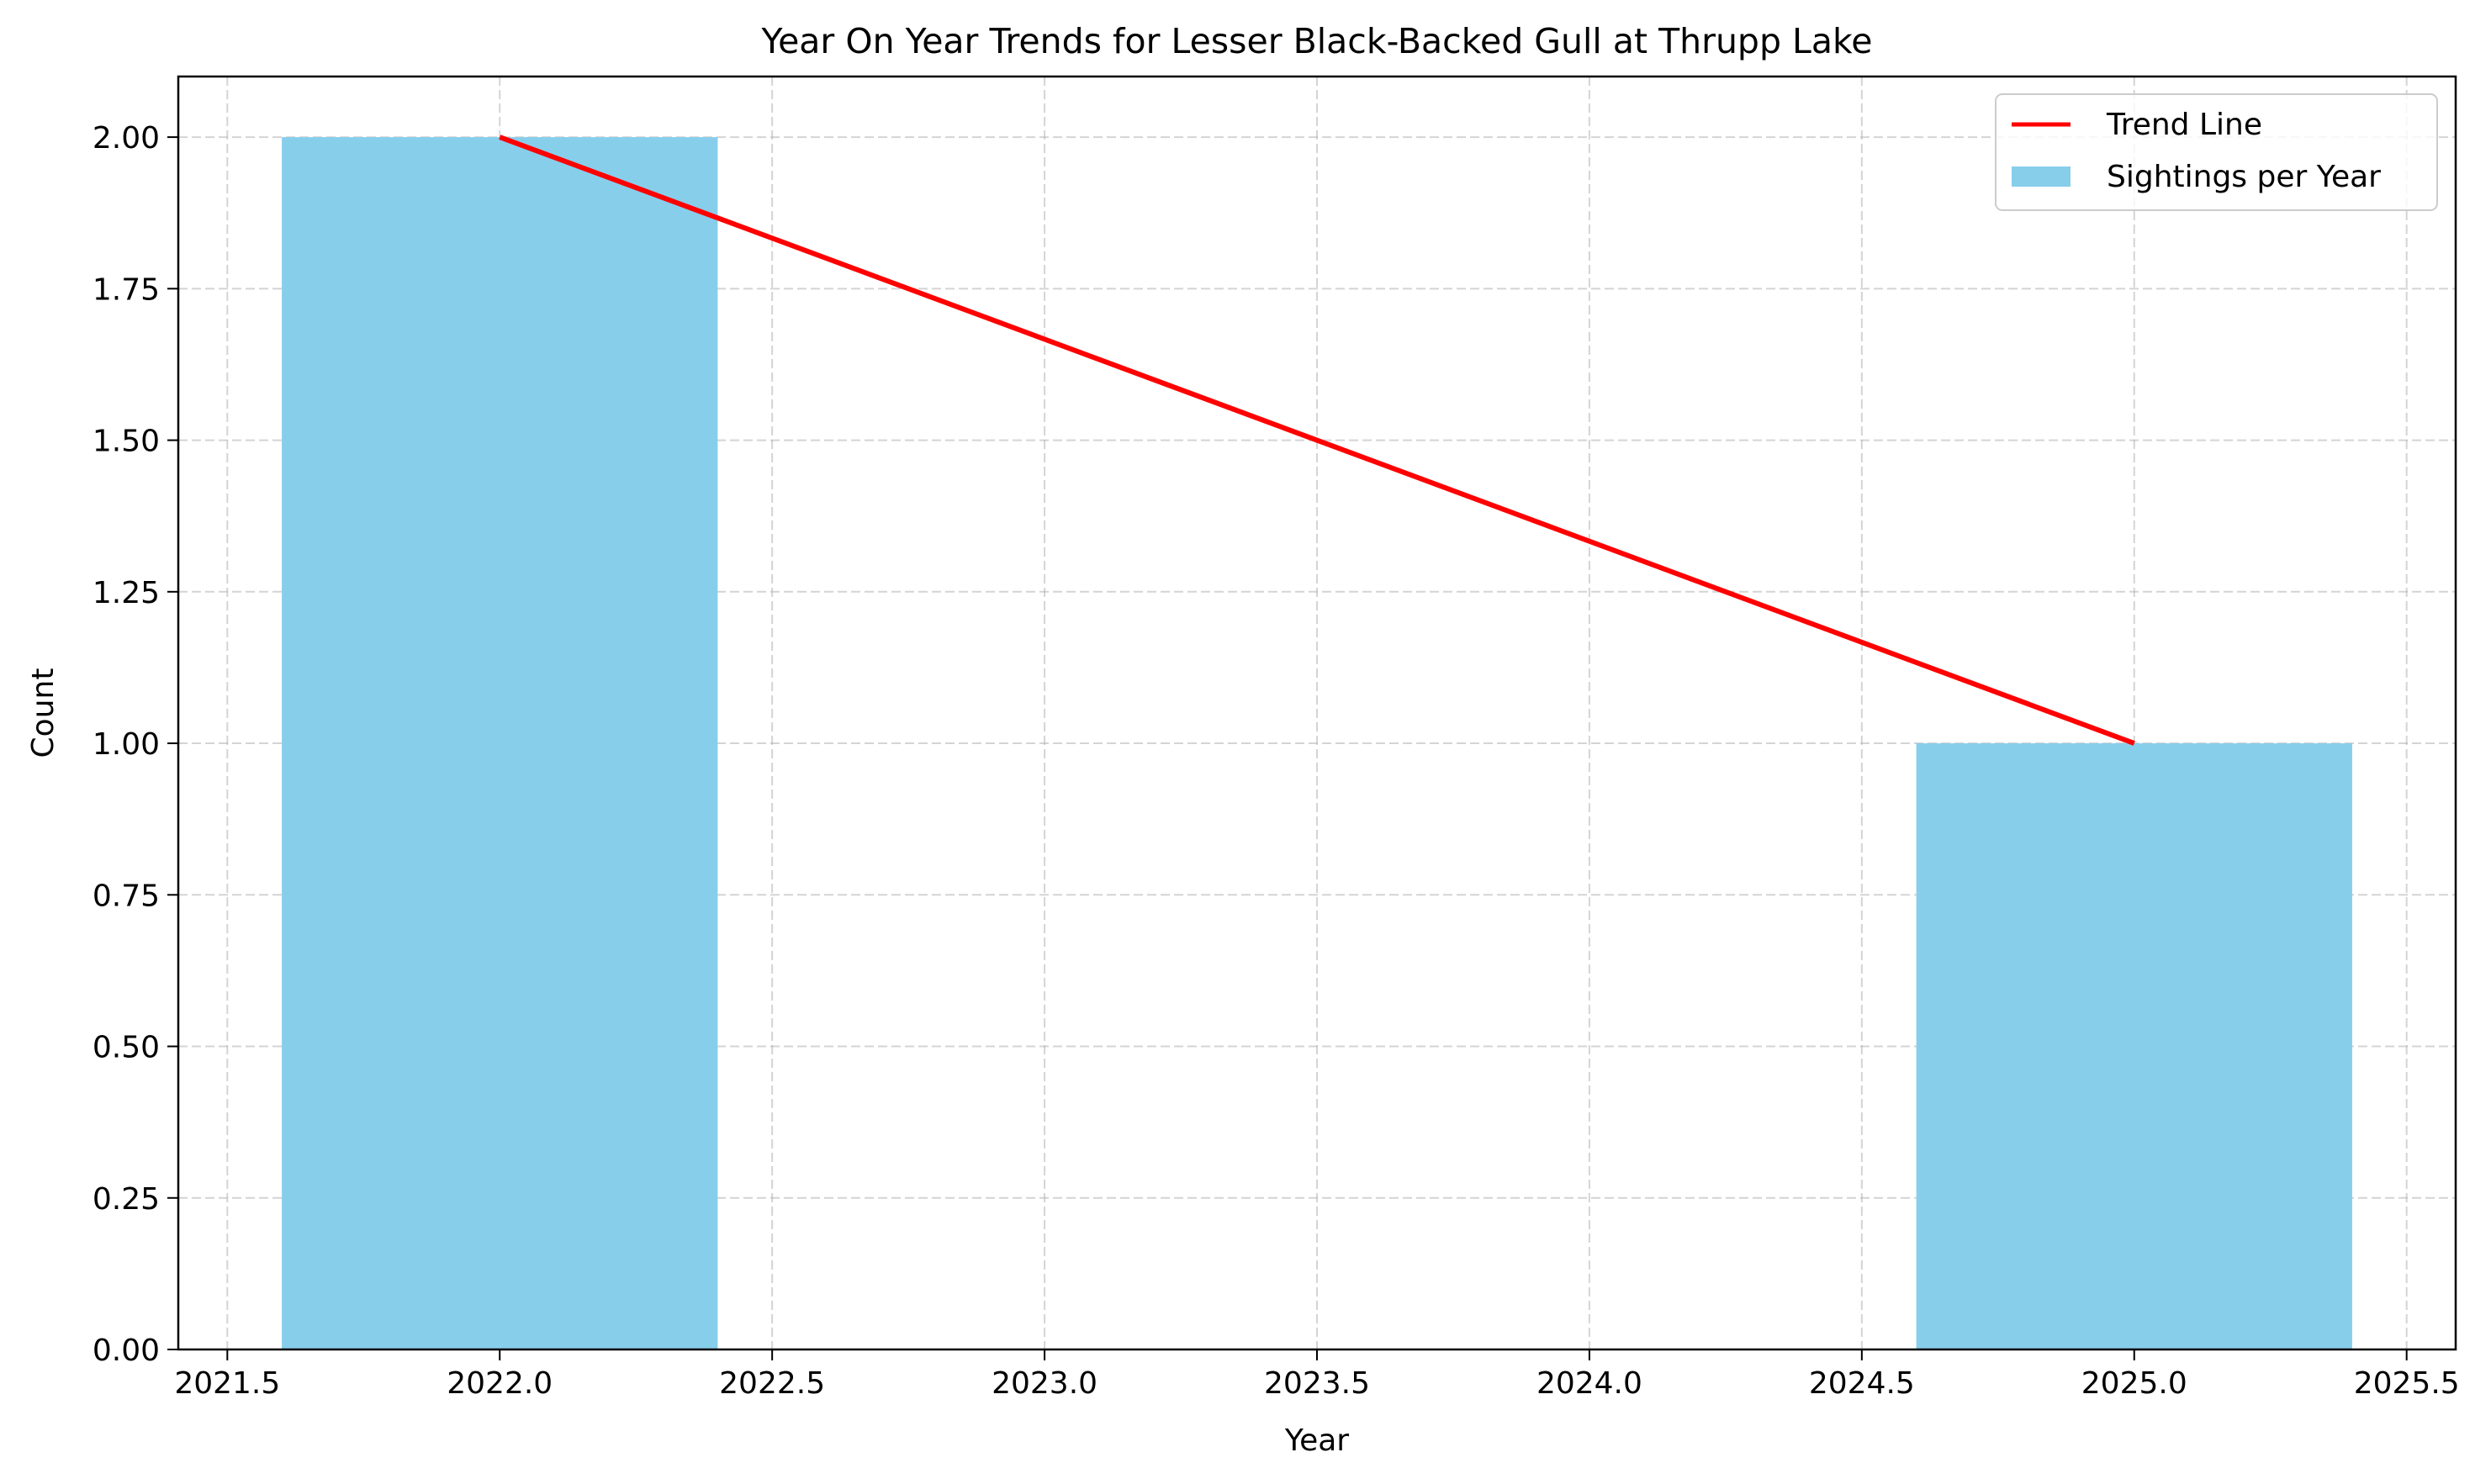 This screenshot has height=1484, width=2491. What do you see at coordinates (1316, 1440) in the screenshot?
I see `x-axis-label: Year` at bounding box center [1316, 1440].